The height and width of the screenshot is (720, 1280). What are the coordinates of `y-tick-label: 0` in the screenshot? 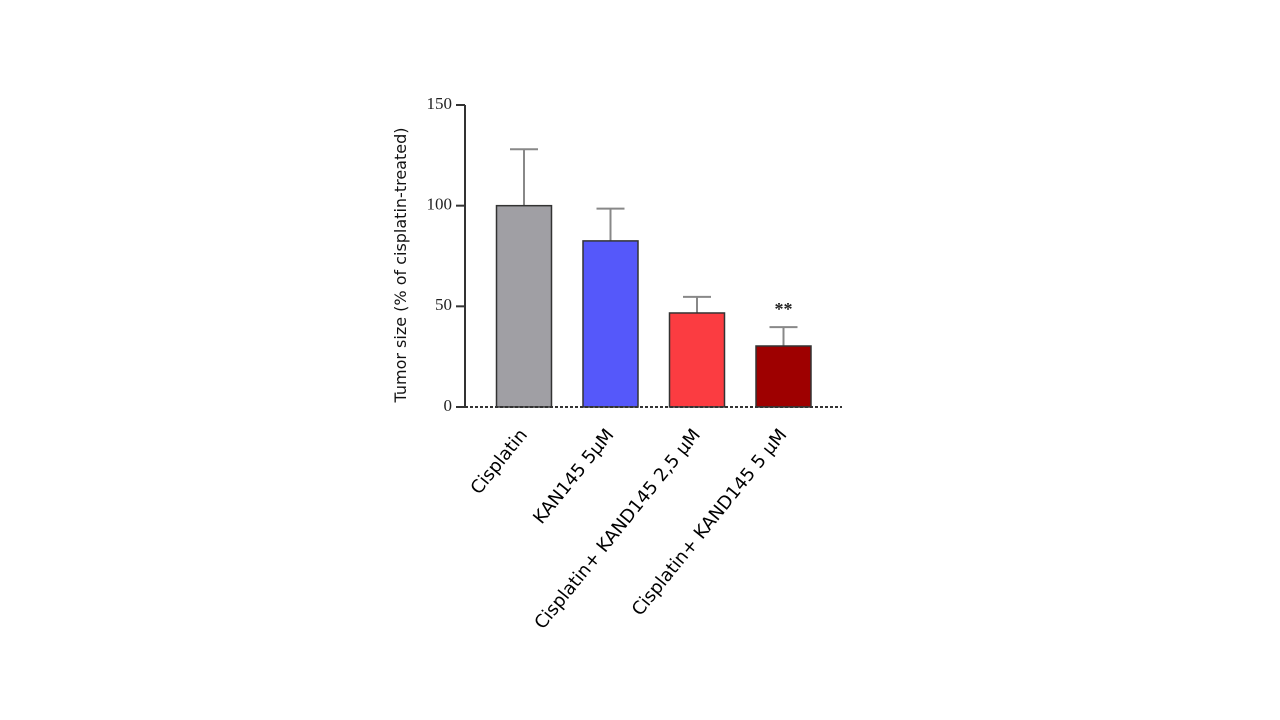 It's located at (448, 405).